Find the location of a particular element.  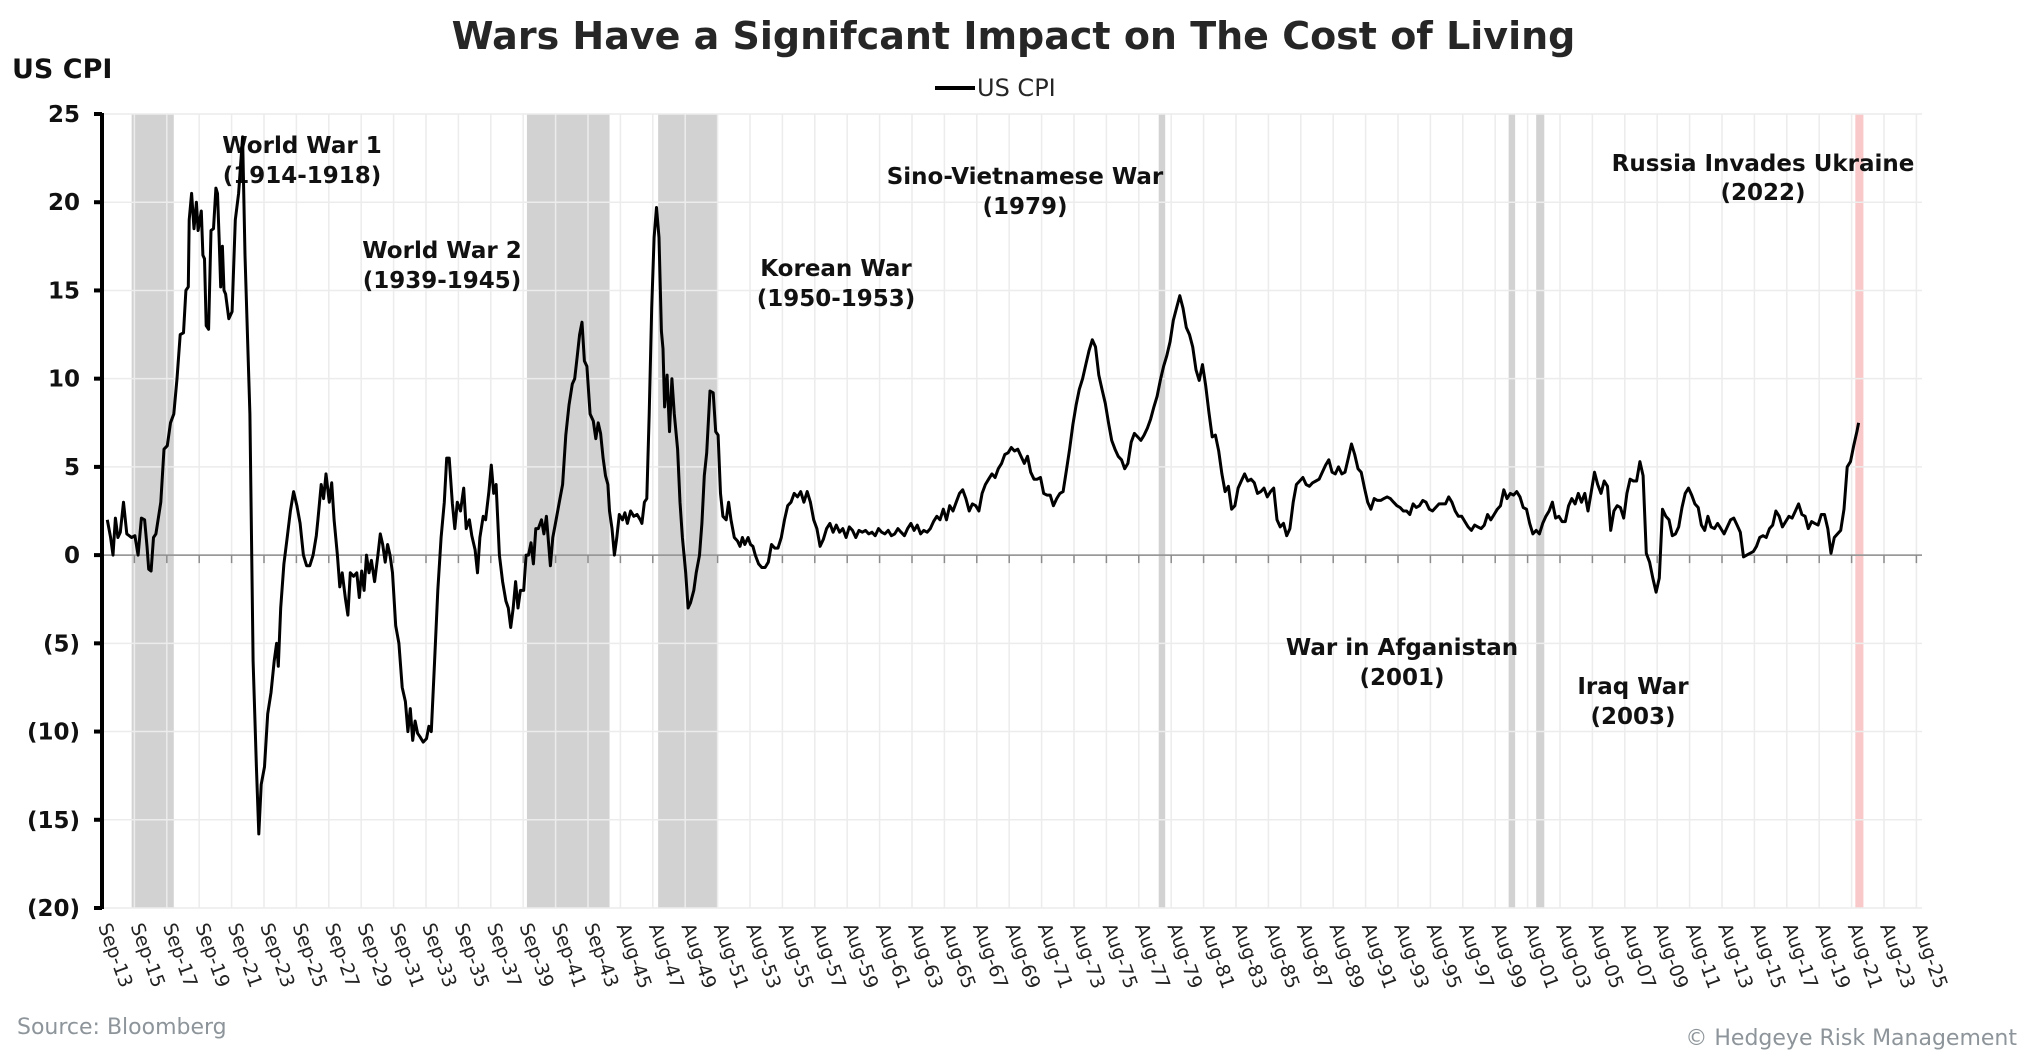

y-tick-label: (10) is located at coordinates (53, 733).